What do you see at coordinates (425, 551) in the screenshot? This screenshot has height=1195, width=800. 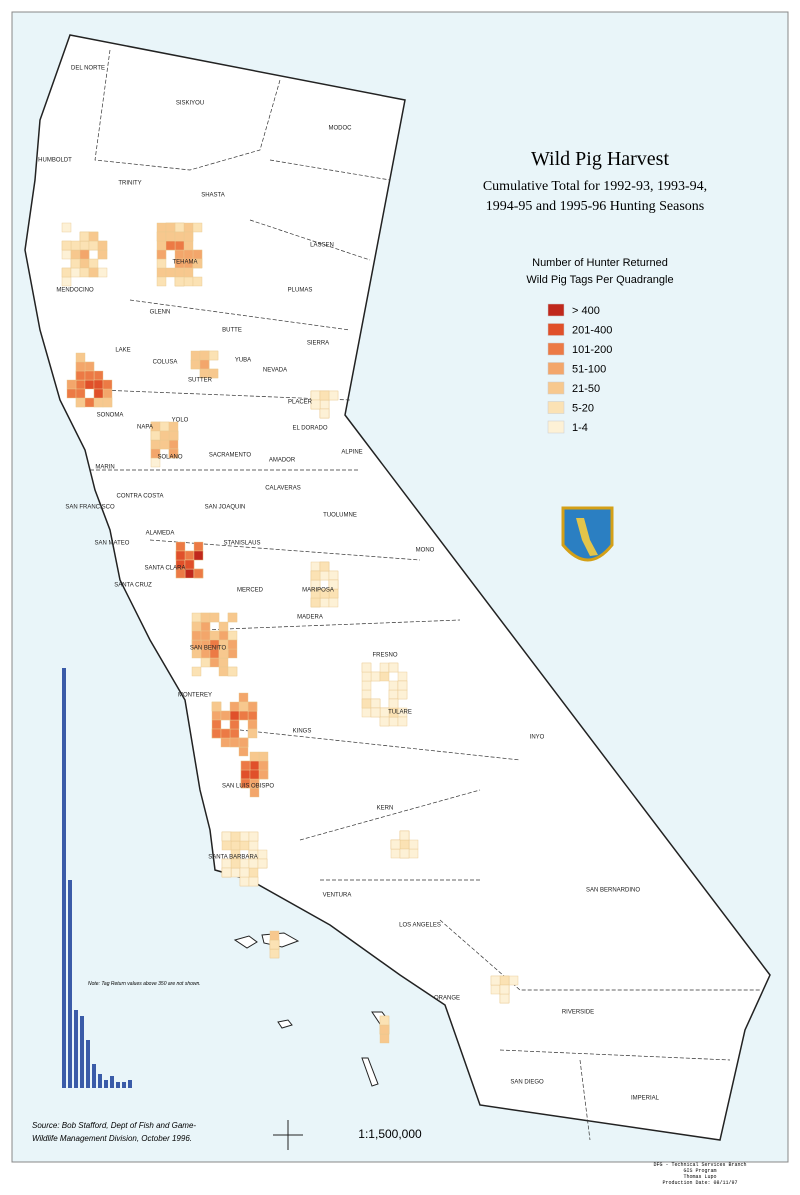 I see `county-label: MONO` at bounding box center [425, 551].